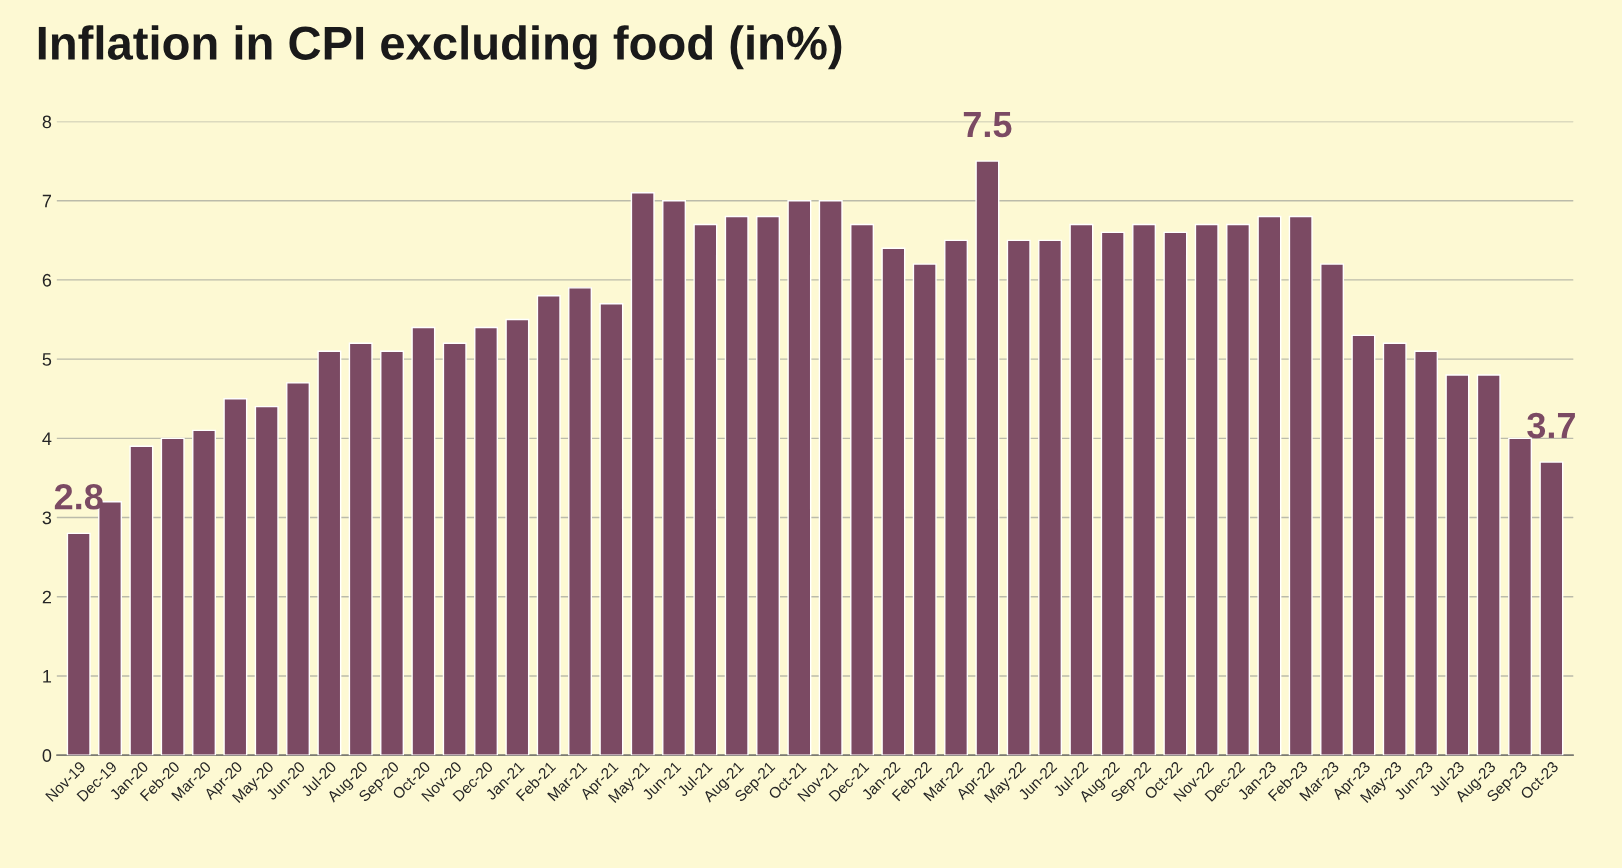 The image size is (1622, 868). Describe the element at coordinates (47, 518) in the screenshot. I see `y-tick-label: 3` at that location.